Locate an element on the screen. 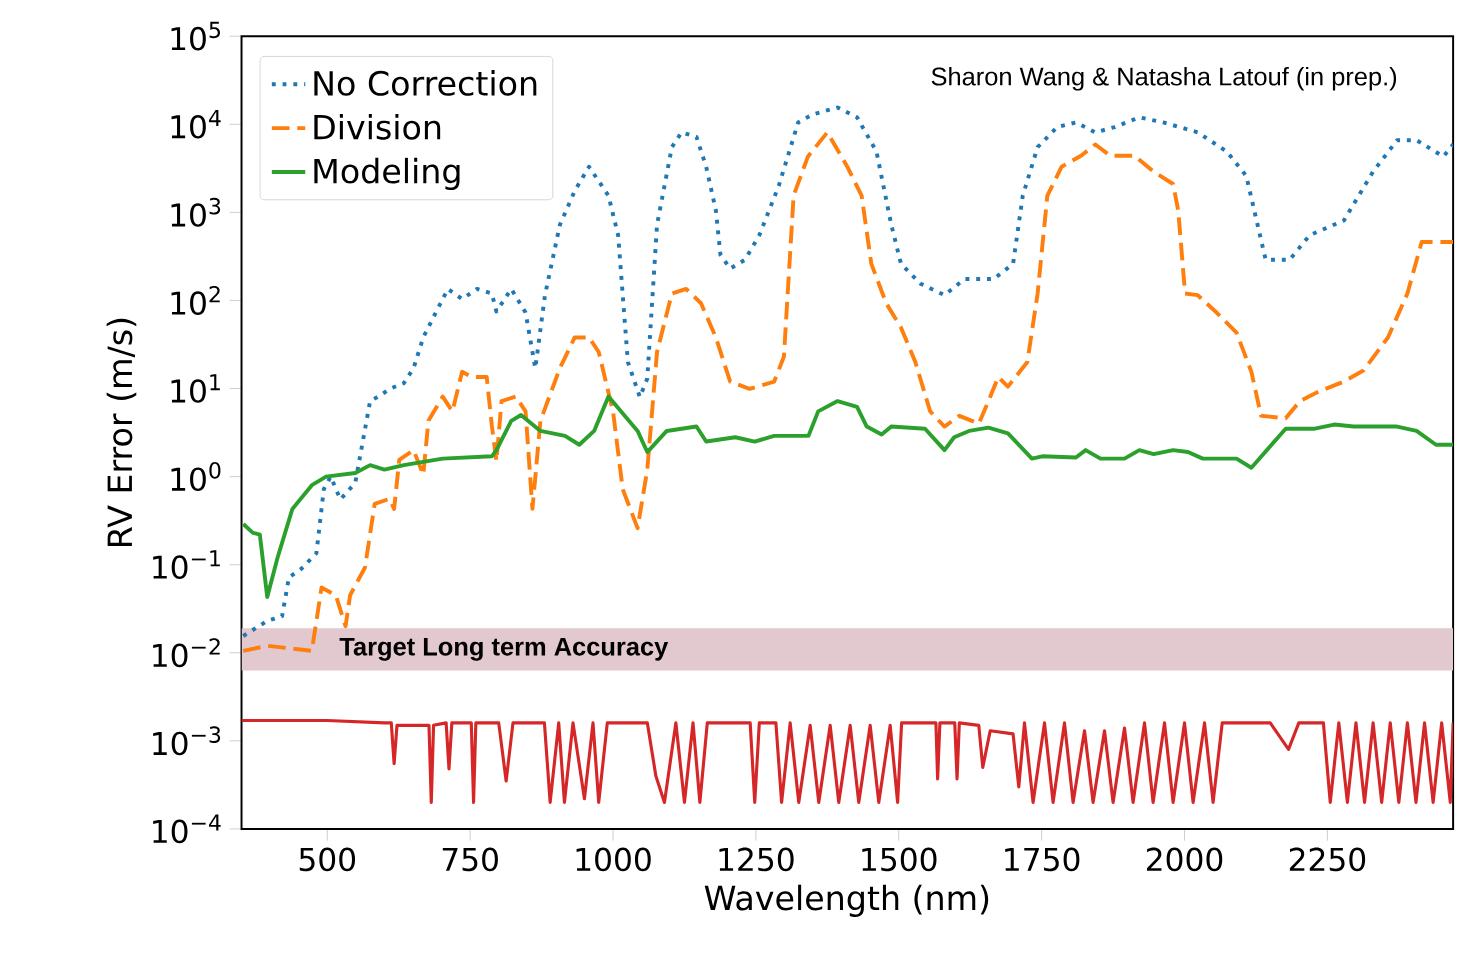 This screenshot has width=1458, height=954. y-tick-label: 10$^{−2}$ is located at coordinates (186, 653).